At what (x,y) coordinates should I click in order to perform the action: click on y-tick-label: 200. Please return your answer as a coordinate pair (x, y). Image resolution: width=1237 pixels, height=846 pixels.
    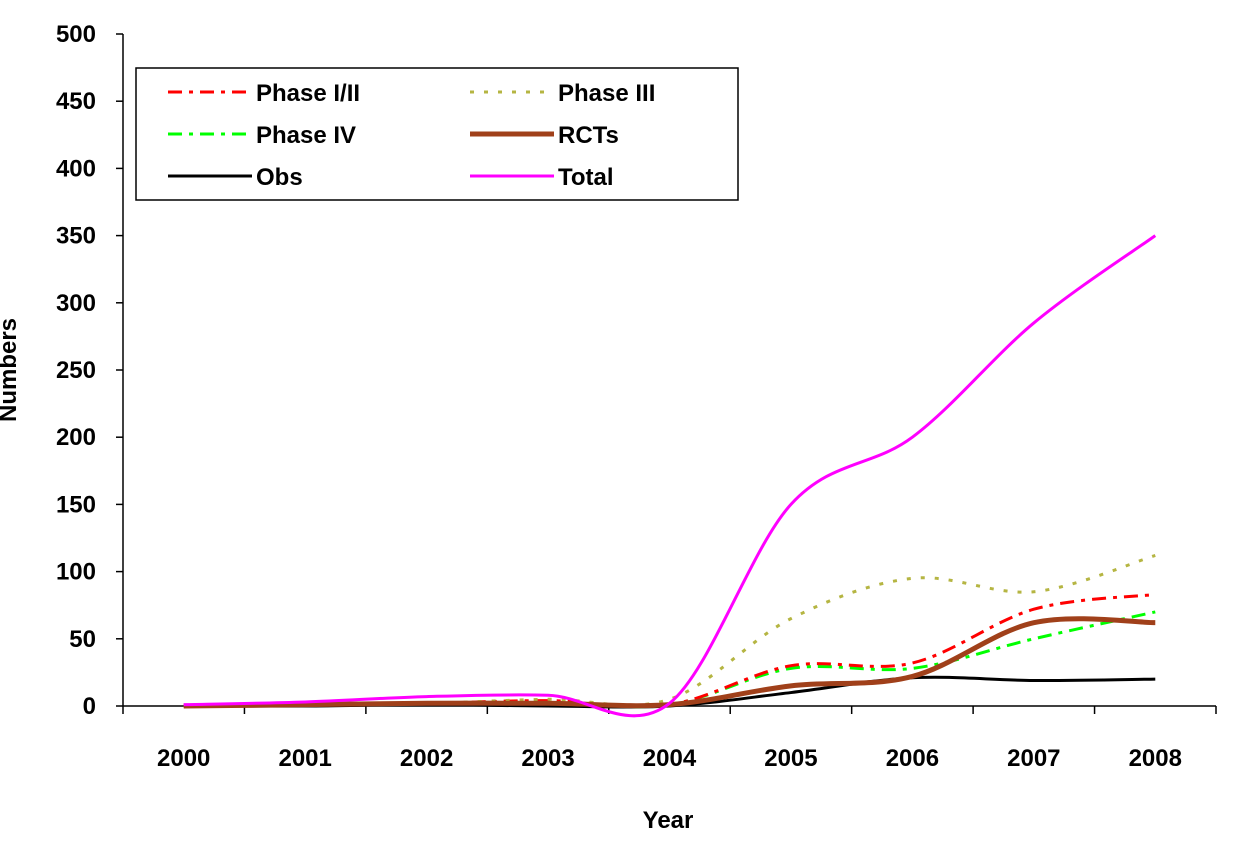
    Looking at the image, I should click on (76, 437).